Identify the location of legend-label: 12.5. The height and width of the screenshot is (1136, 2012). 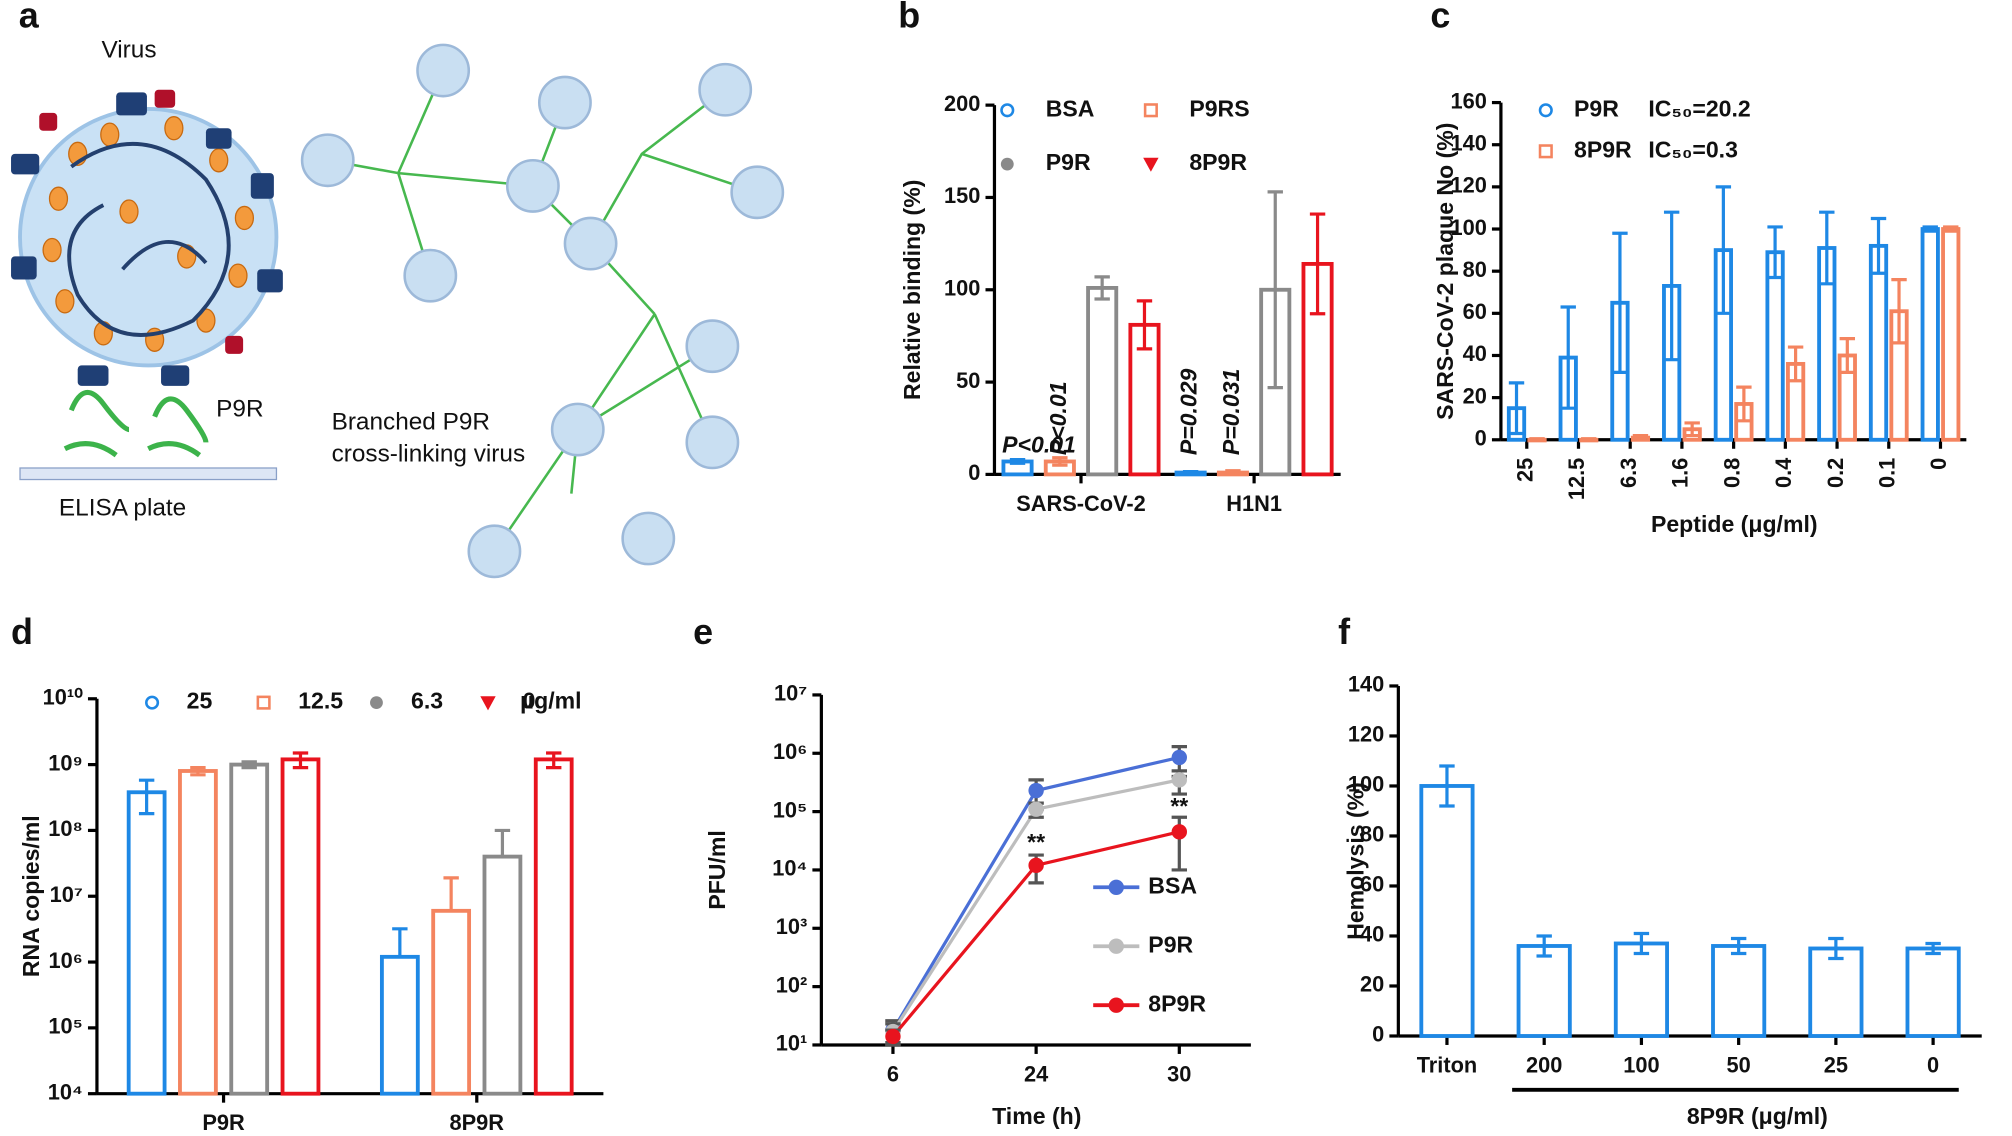
(320, 701).